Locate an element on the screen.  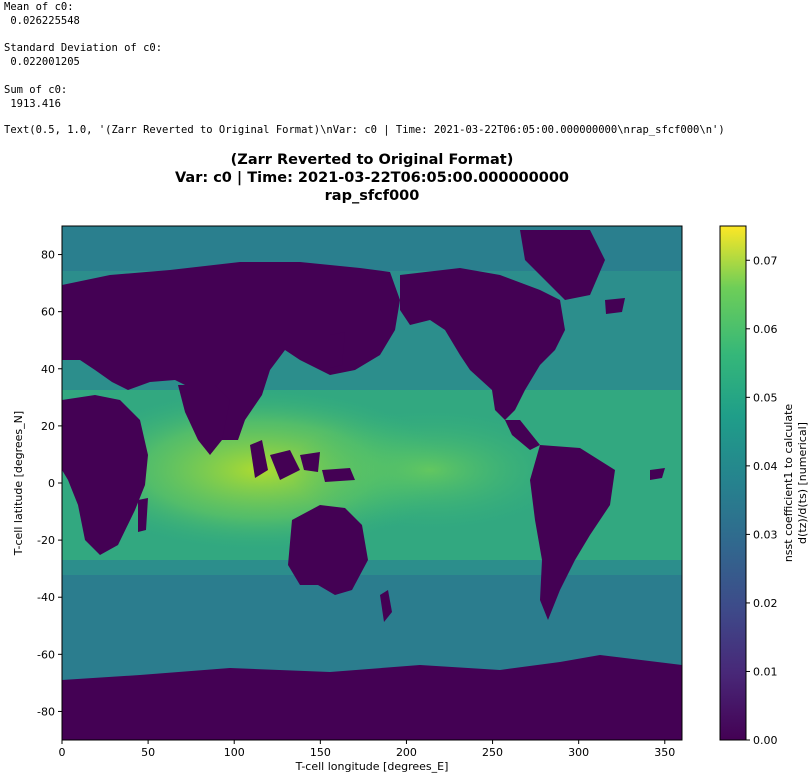
x-tick-label: 200 is located at coordinates (406, 752).